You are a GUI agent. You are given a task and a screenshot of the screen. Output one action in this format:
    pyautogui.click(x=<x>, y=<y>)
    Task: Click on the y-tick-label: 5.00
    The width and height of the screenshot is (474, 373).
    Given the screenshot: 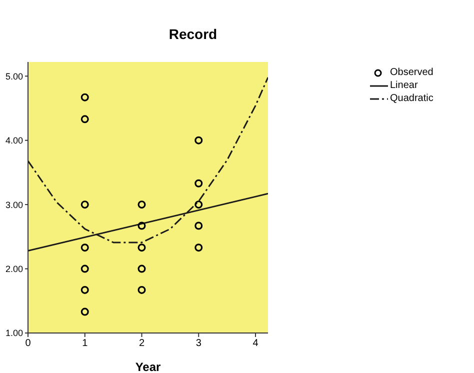 What is the action you would take?
    pyautogui.click(x=14, y=76)
    